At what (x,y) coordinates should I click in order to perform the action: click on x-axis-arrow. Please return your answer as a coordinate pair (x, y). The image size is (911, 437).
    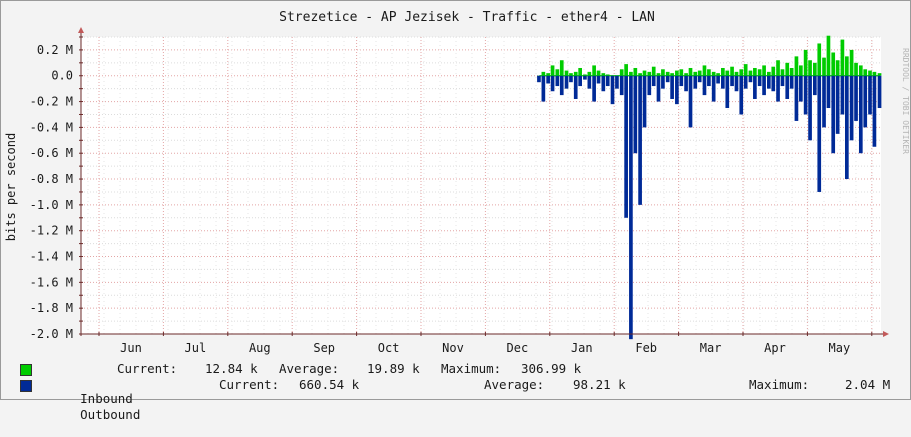
    Looking at the image, I should click on (886, 334).